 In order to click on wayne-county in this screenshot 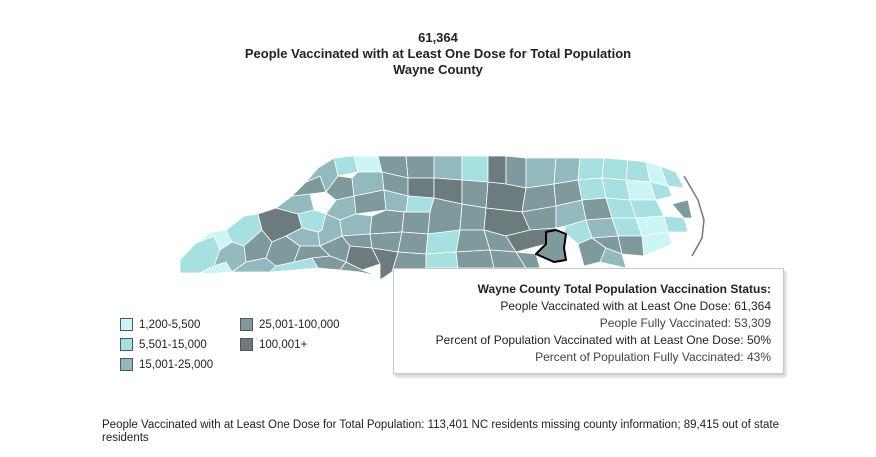, I will do `click(551, 246)`.